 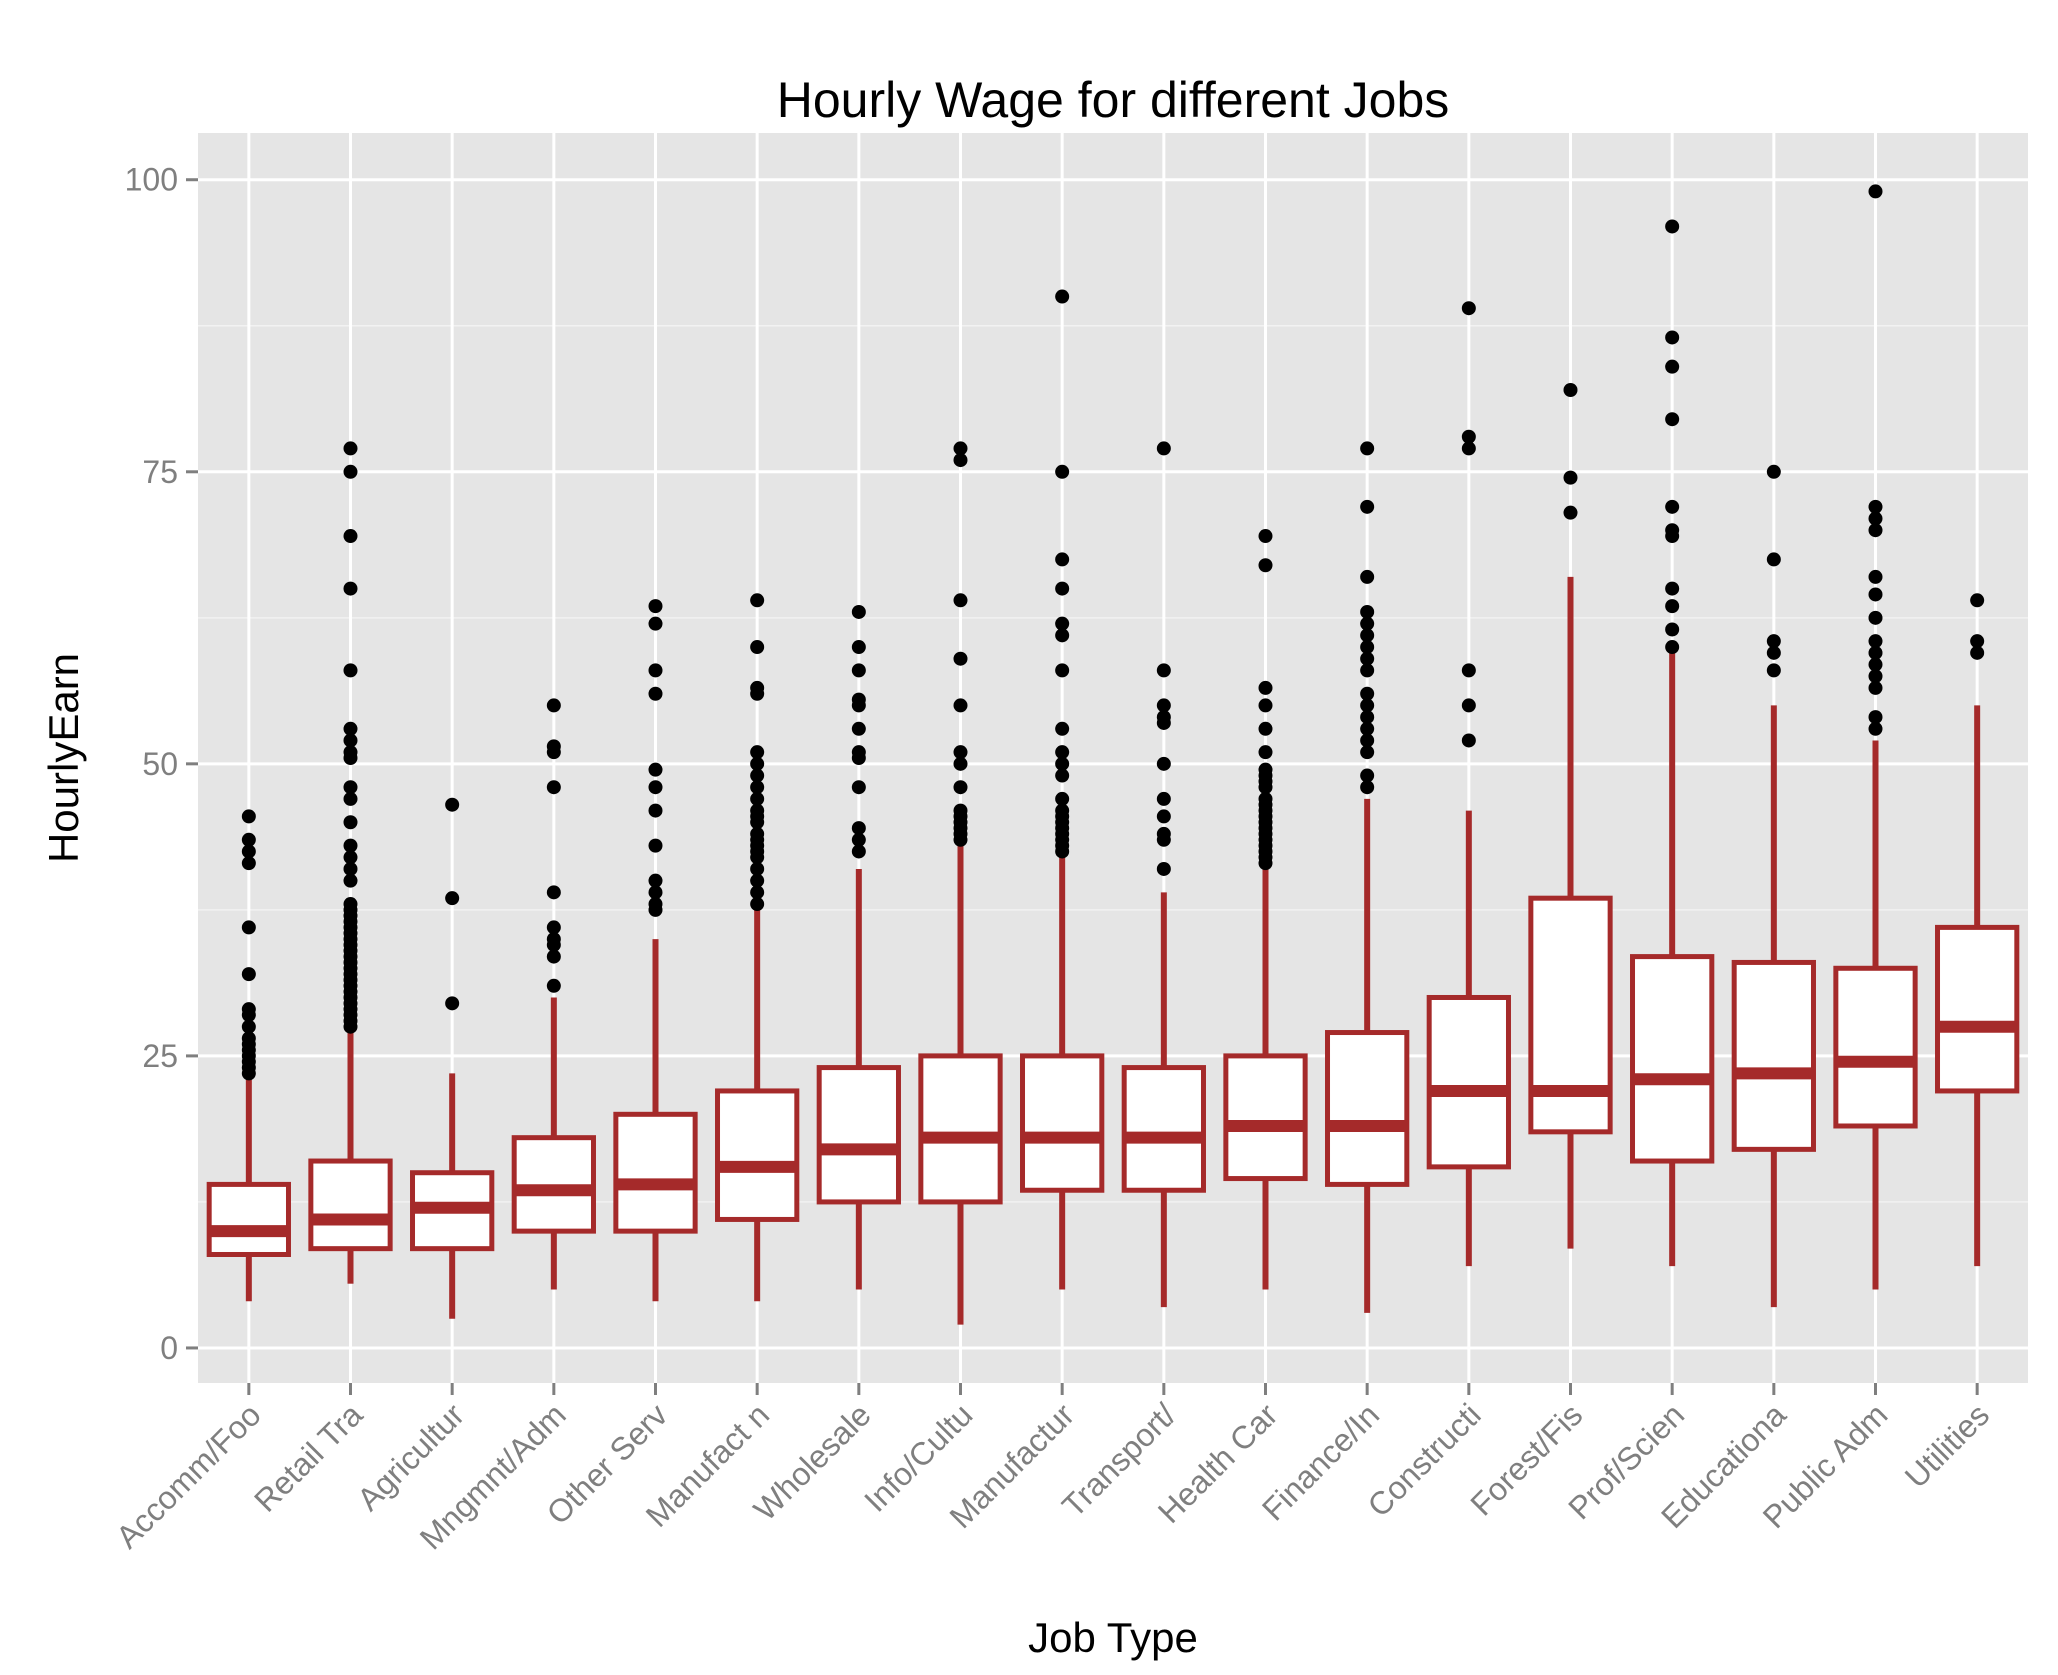 What do you see at coordinates (1468, 784) in the screenshot?
I see `box-constructi` at bounding box center [1468, 784].